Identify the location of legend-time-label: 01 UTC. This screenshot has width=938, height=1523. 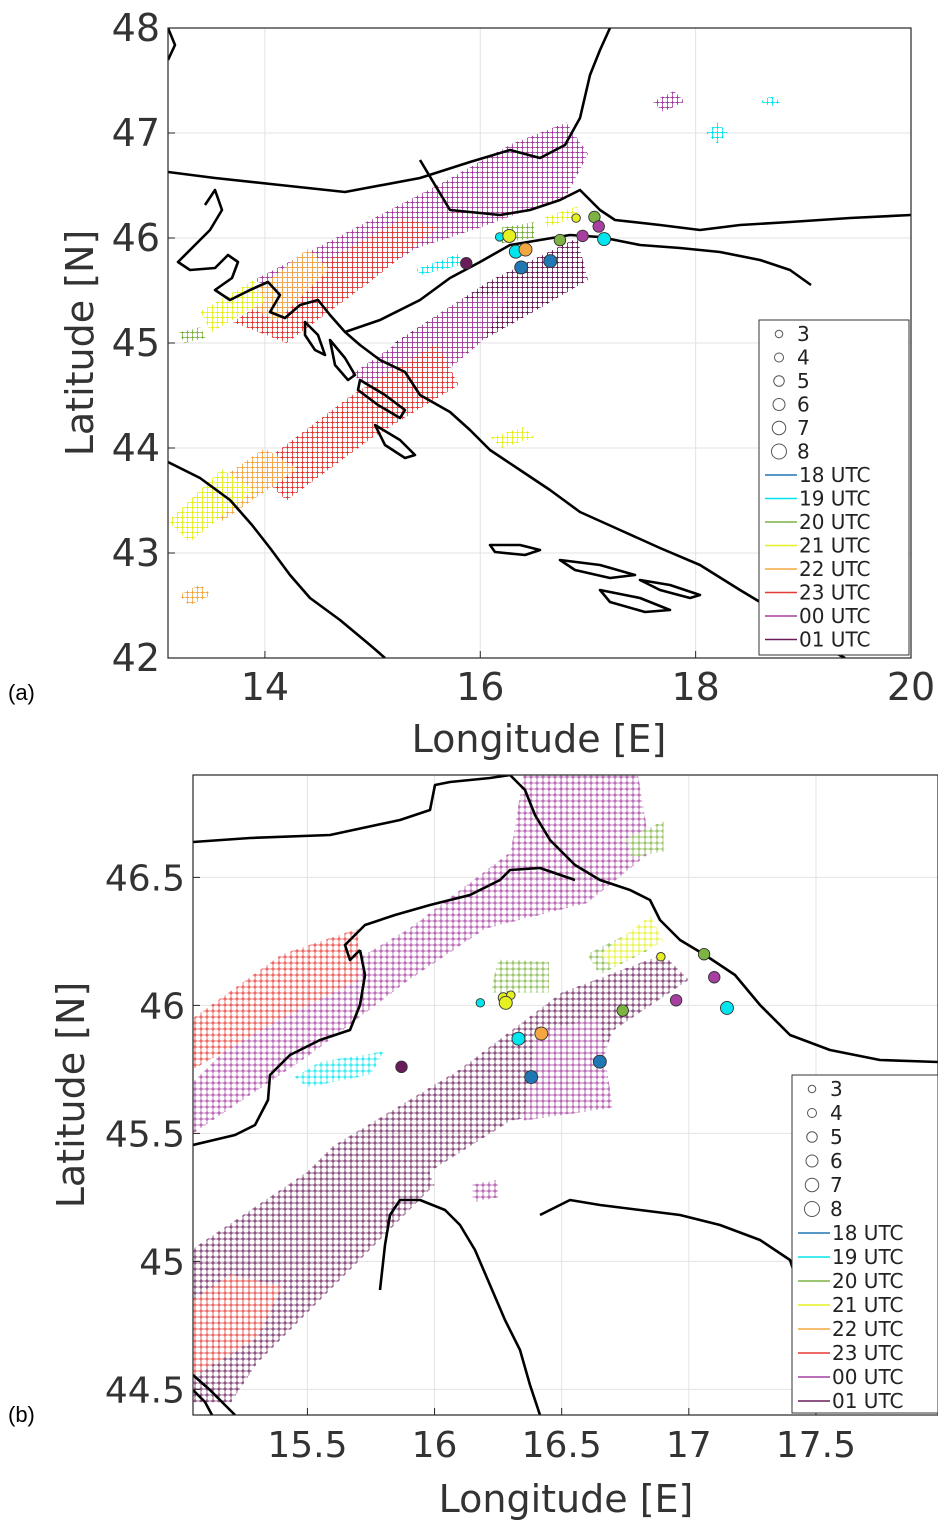
(867, 1401).